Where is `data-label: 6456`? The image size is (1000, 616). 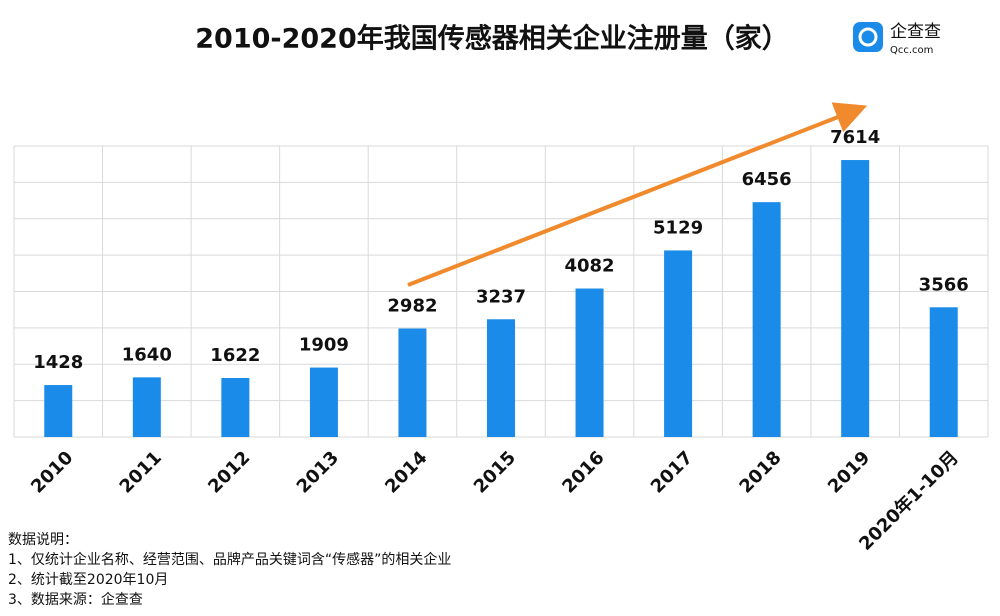 data-label: 6456 is located at coordinates (767, 179).